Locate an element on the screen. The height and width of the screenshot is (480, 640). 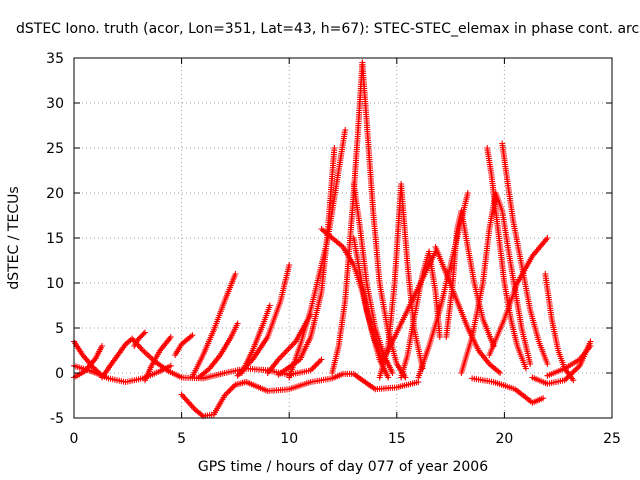
x-tick-label: 20 is located at coordinates (504, 439).